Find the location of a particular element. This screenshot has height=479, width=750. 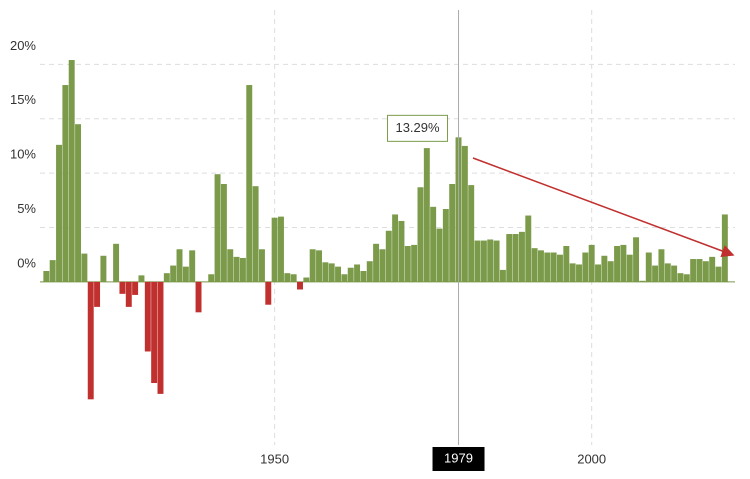

y-tick-label: 10% is located at coordinates (23, 154).